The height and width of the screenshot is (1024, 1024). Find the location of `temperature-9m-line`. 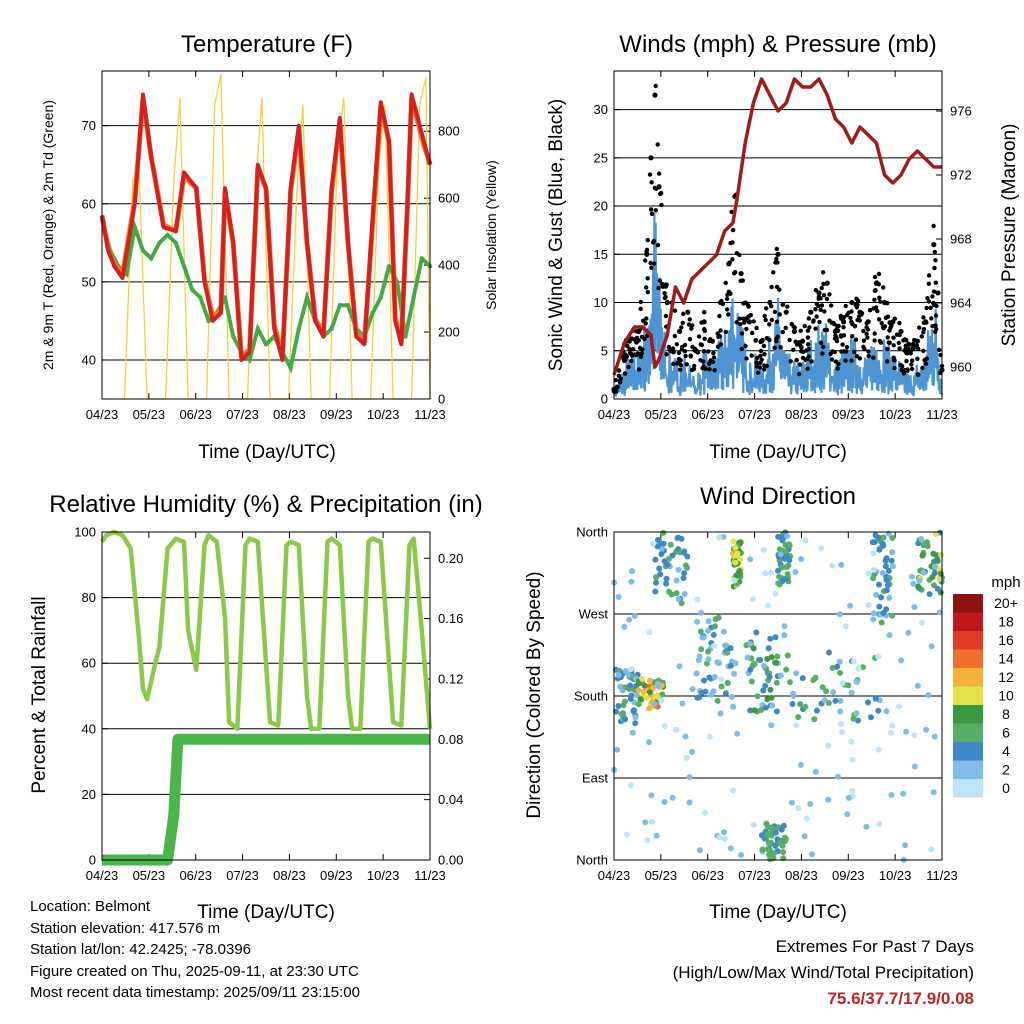

temperature-9m-line is located at coordinates (266, 227).